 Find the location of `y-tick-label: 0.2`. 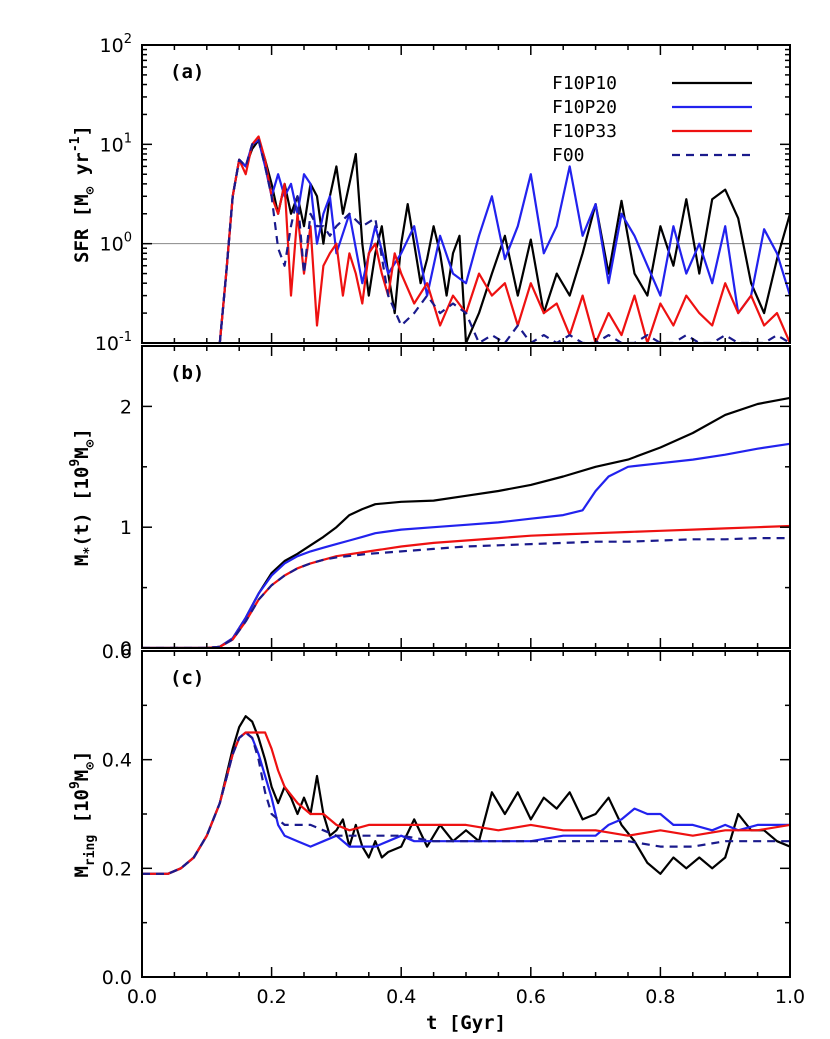

y-tick-label: 0.2 is located at coordinates (117, 869).